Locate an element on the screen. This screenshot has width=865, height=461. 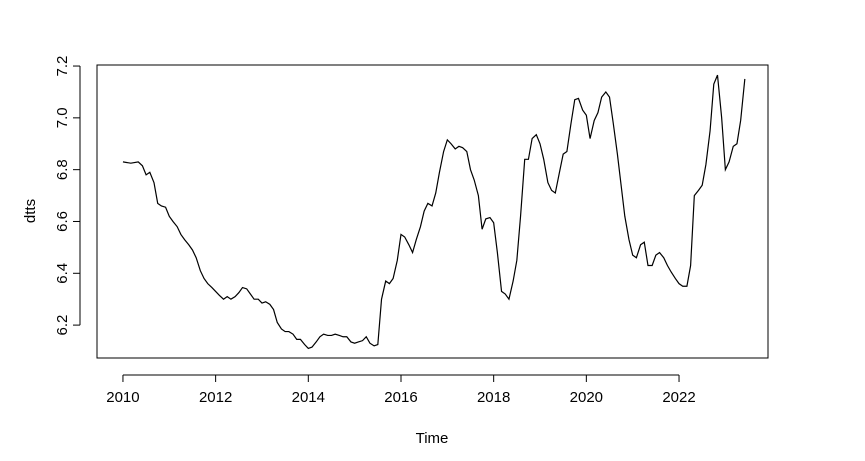
x-tick-label: 2018 is located at coordinates (493, 397).